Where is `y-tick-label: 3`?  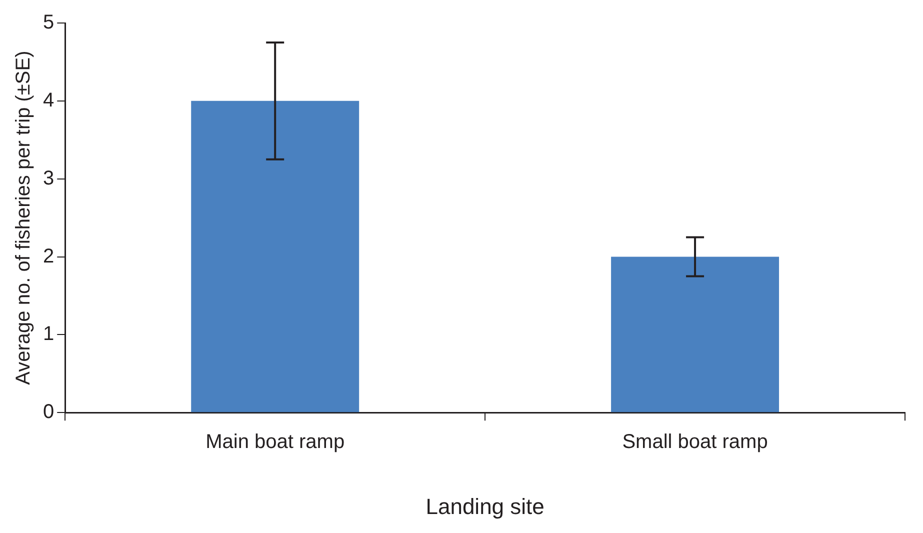 y-tick-label: 3 is located at coordinates (48, 178).